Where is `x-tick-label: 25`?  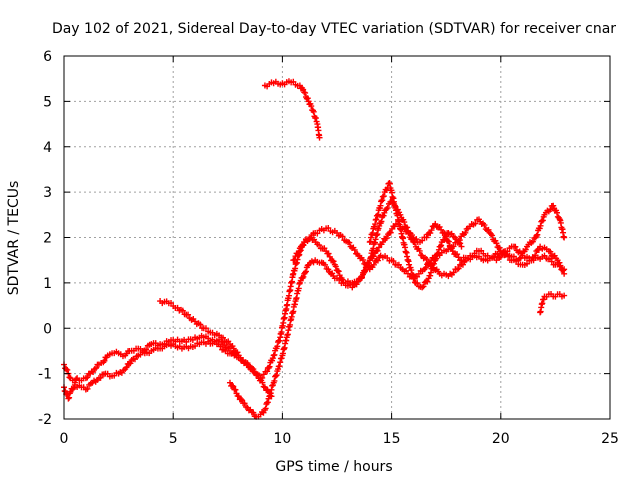
x-tick-label: 25 is located at coordinates (610, 439).